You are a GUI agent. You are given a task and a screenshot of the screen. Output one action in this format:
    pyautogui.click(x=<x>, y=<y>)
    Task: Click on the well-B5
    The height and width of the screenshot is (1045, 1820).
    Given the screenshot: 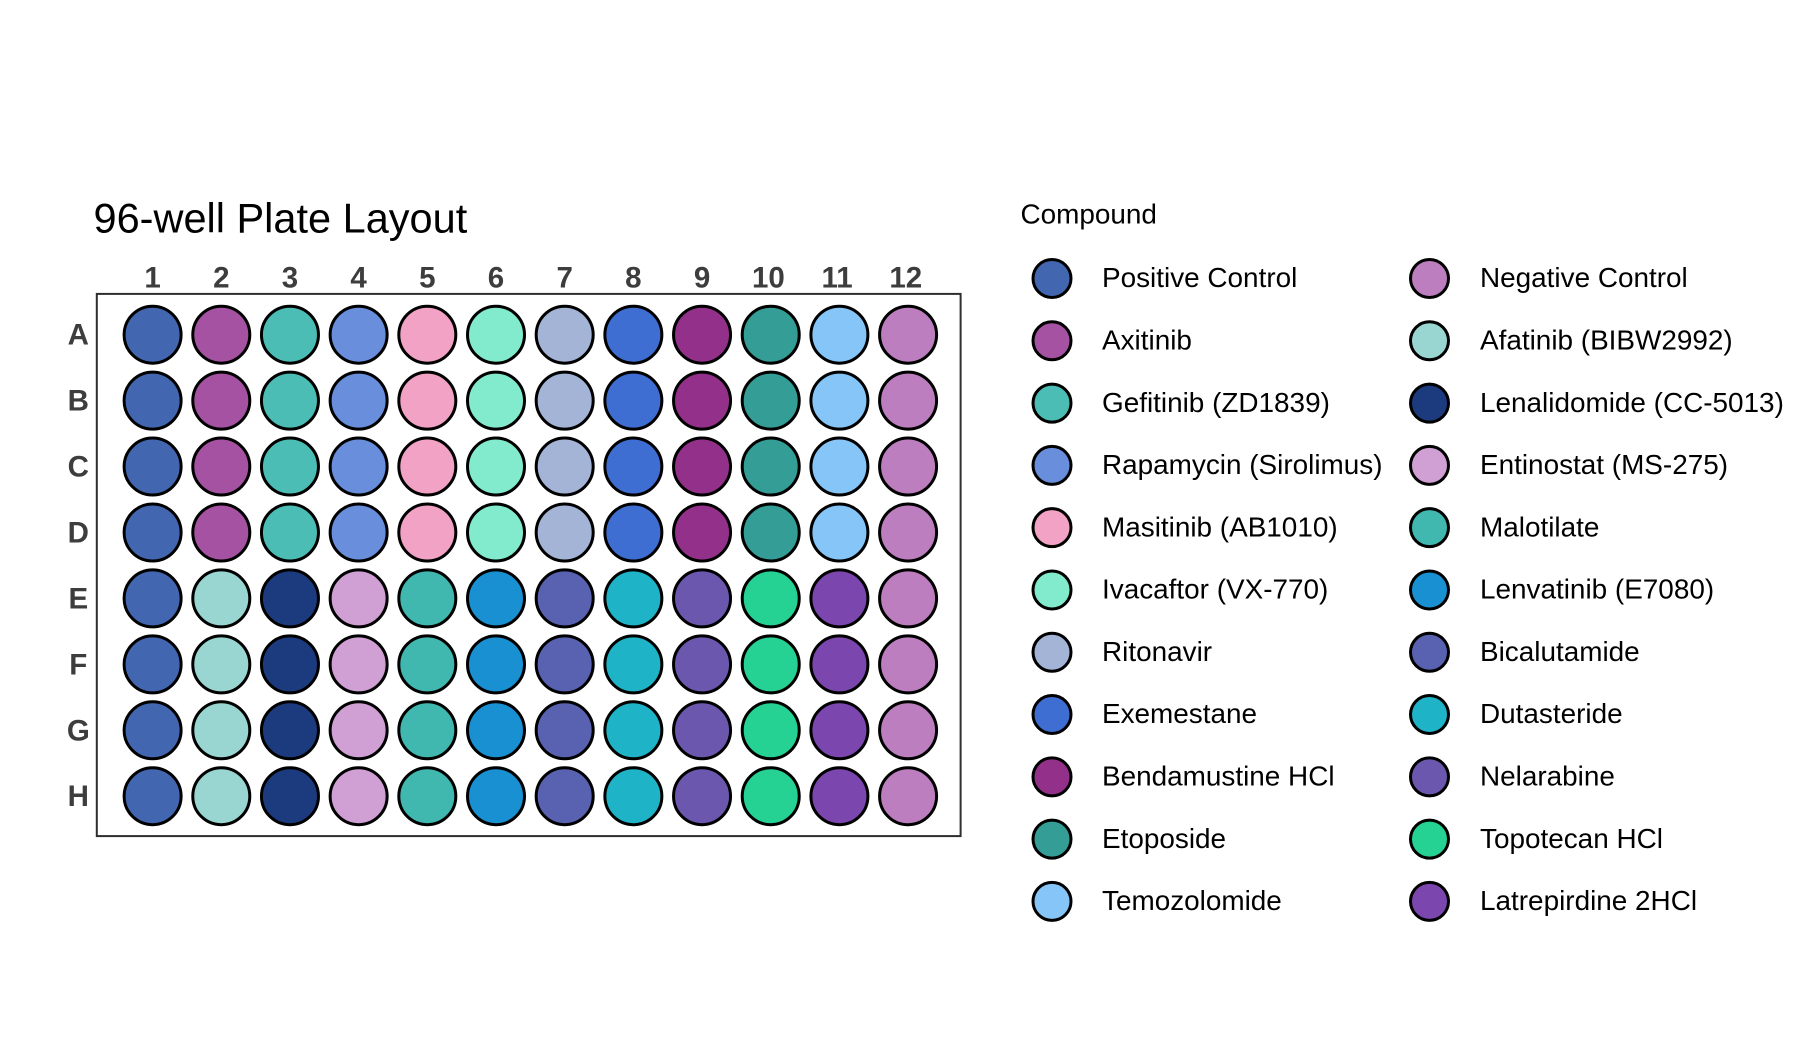 What is the action you would take?
    pyautogui.click(x=427, y=400)
    